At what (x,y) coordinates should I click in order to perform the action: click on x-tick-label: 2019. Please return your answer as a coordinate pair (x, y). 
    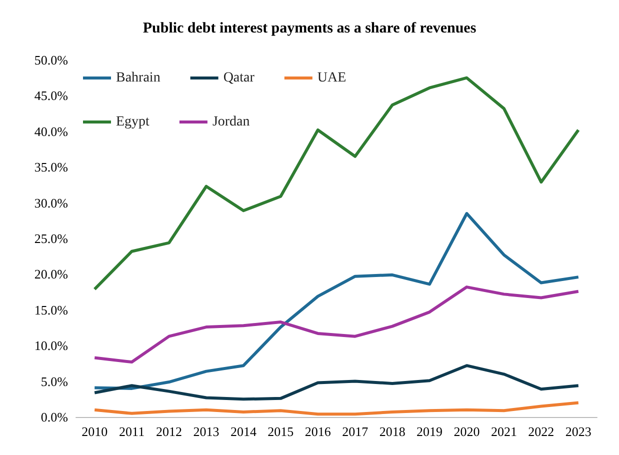
    Looking at the image, I should click on (429, 431).